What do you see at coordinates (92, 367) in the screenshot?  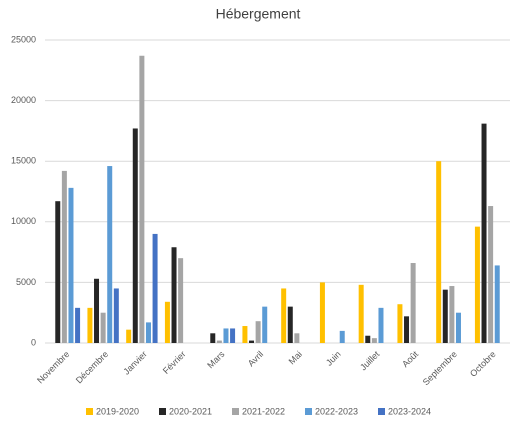 I see `x-tick-label: Décembre` at bounding box center [92, 367].